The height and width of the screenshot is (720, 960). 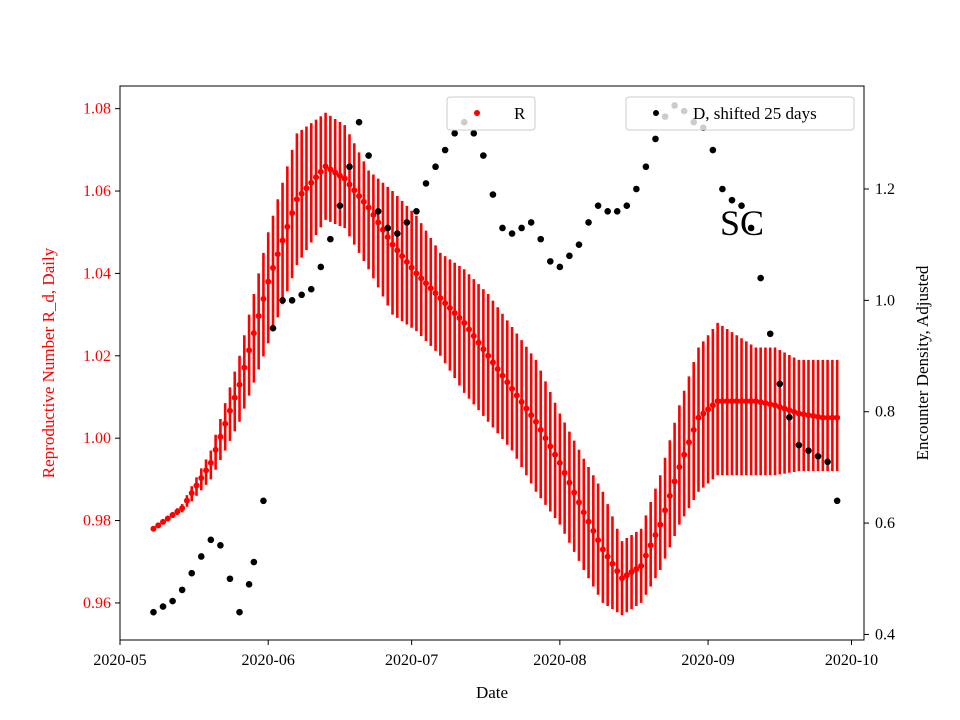 What do you see at coordinates (656, 113) in the screenshot?
I see `legend-d-marker` at bounding box center [656, 113].